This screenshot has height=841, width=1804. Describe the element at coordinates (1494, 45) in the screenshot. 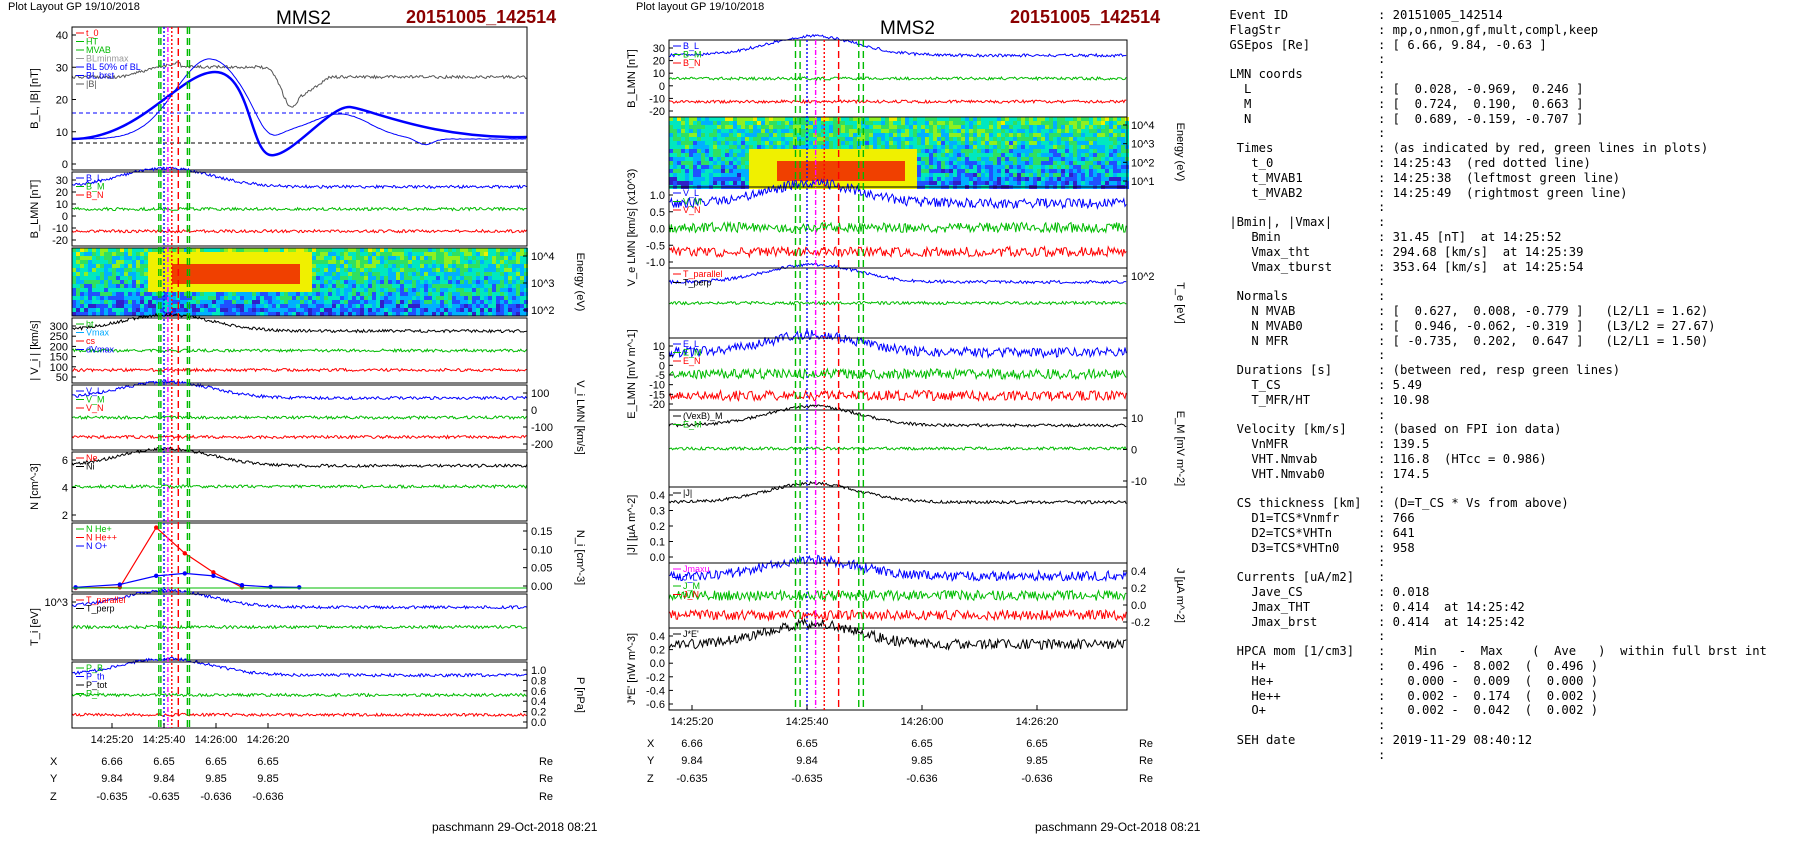

I see `info-row: GSEpos [Re]: [ 6.66, 9.84, -0.63 ]` at that location.